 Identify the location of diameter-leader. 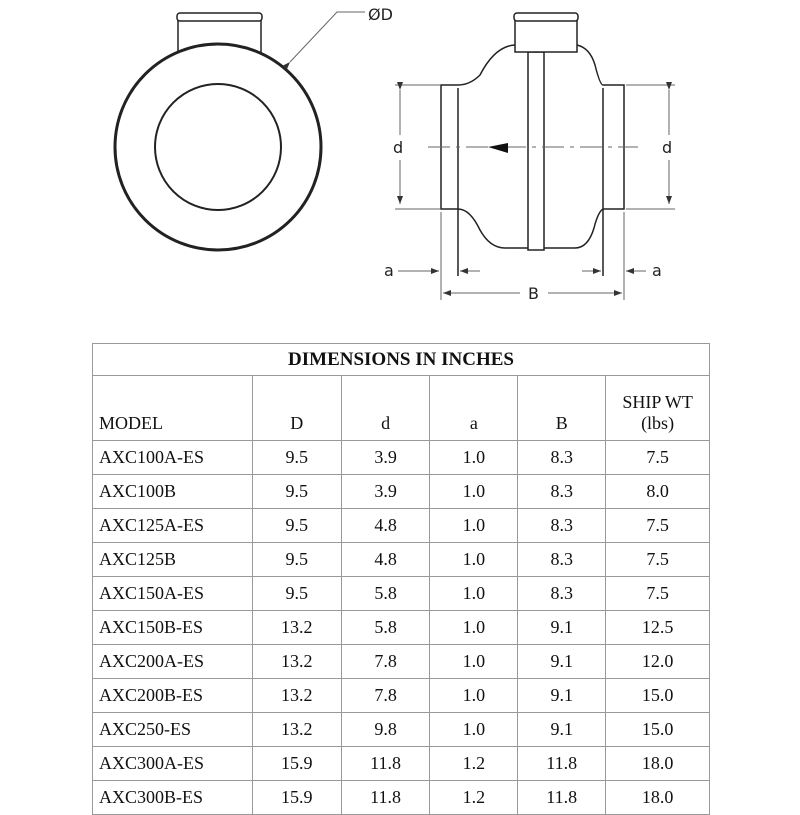
(323, 40).